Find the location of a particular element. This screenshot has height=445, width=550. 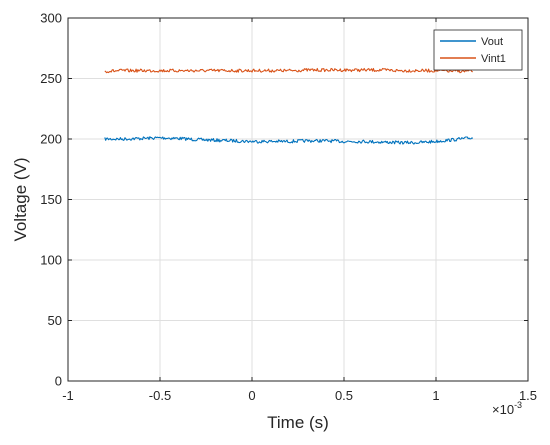

y-axis-label: Voltage (V) is located at coordinates (20, 199).